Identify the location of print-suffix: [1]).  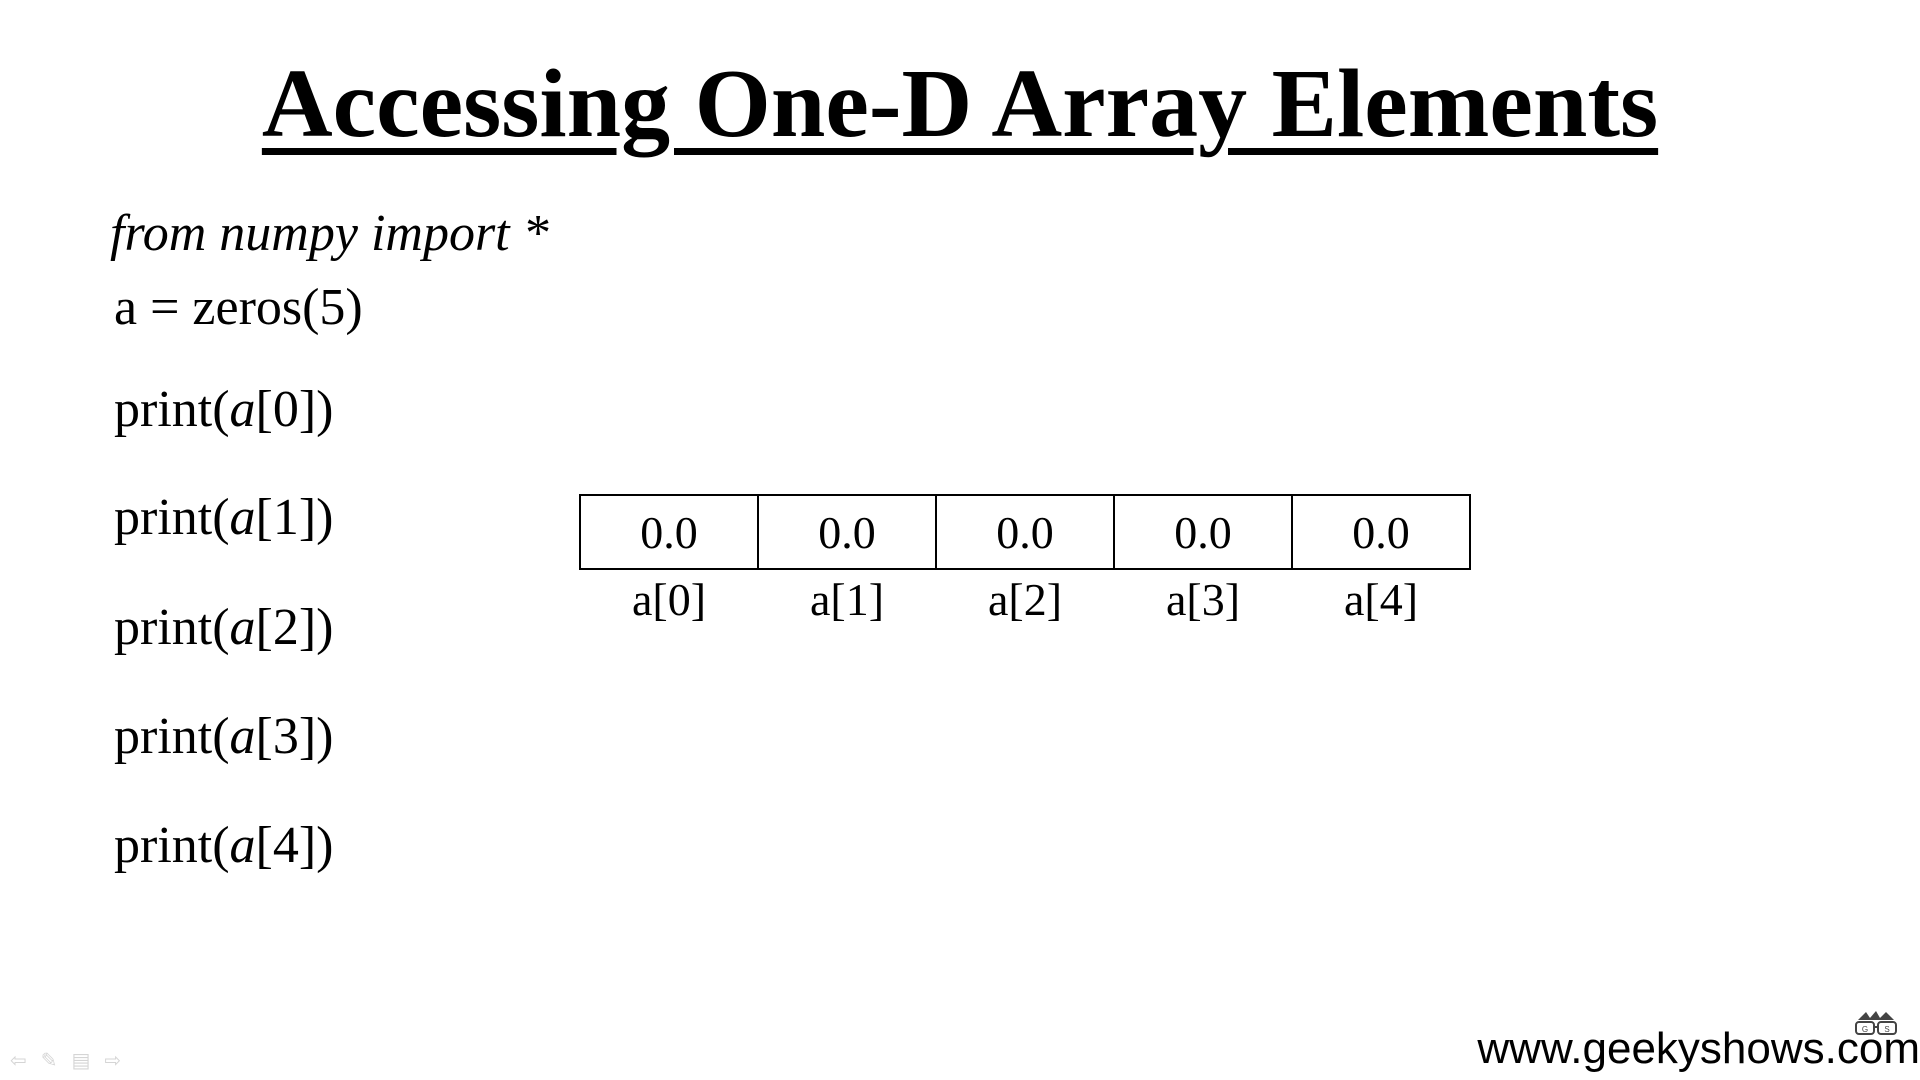
(294, 517).